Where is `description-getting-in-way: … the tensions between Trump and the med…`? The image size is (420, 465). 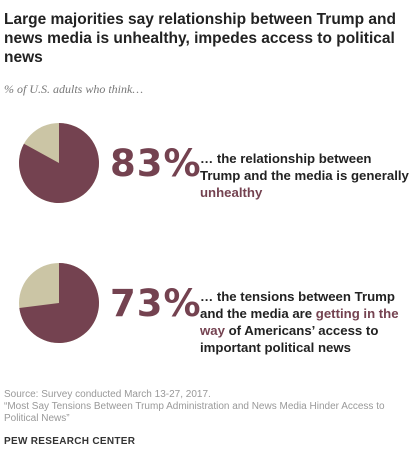
description-getting-in-way: … the tensions between Trump and the med… is located at coordinates (305, 322).